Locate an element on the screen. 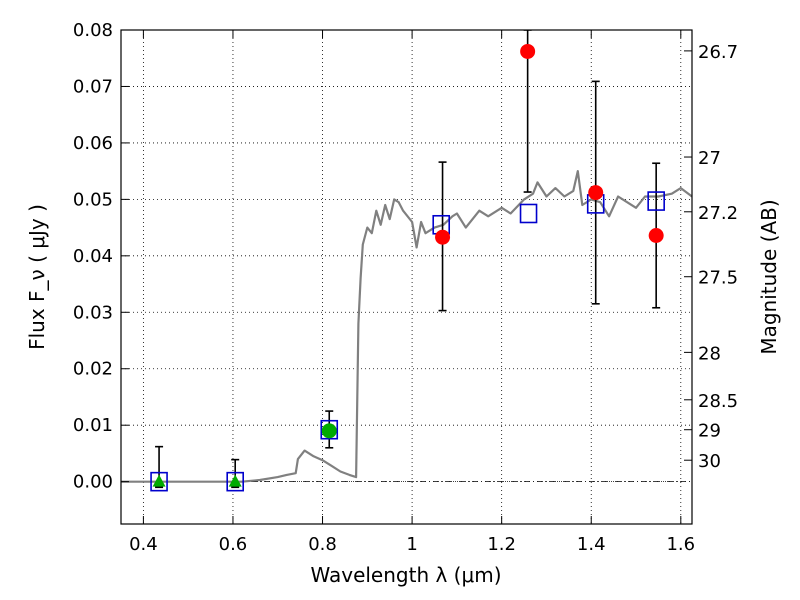 This screenshot has width=800, height=600. right-tick-label: 28 is located at coordinates (709, 353).